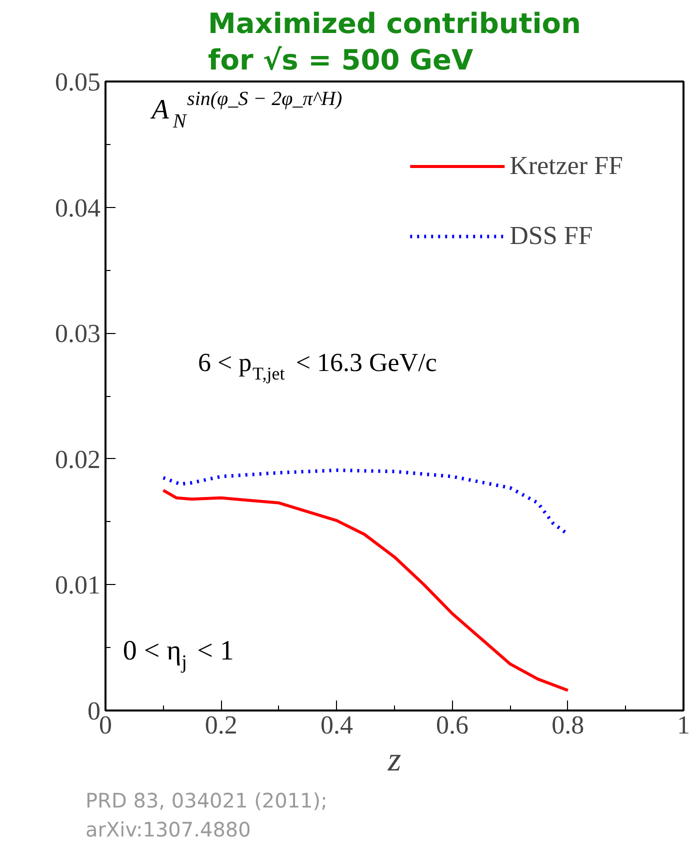  What do you see at coordinates (336, 725) in the screenshot?
I see `x-tick-label: 0.4` at bounding box center [336, 725].